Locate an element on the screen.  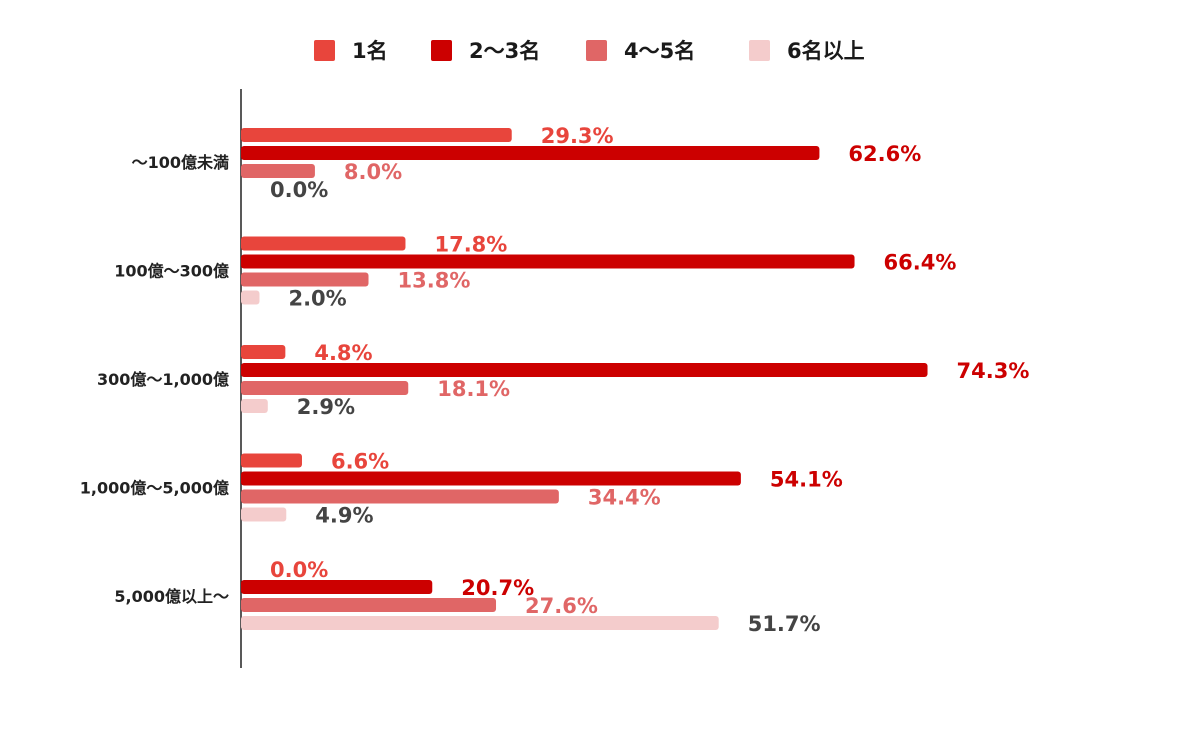
data-label: 6.6% is located at coordinates (360, 462).